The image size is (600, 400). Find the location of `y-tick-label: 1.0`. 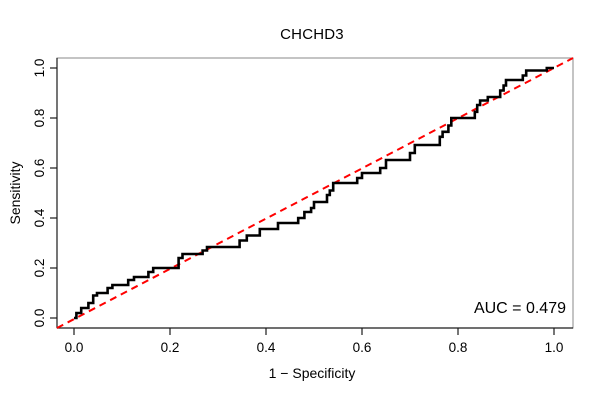

y-tick-label: 1.0 is located at coordinates (39, 68).